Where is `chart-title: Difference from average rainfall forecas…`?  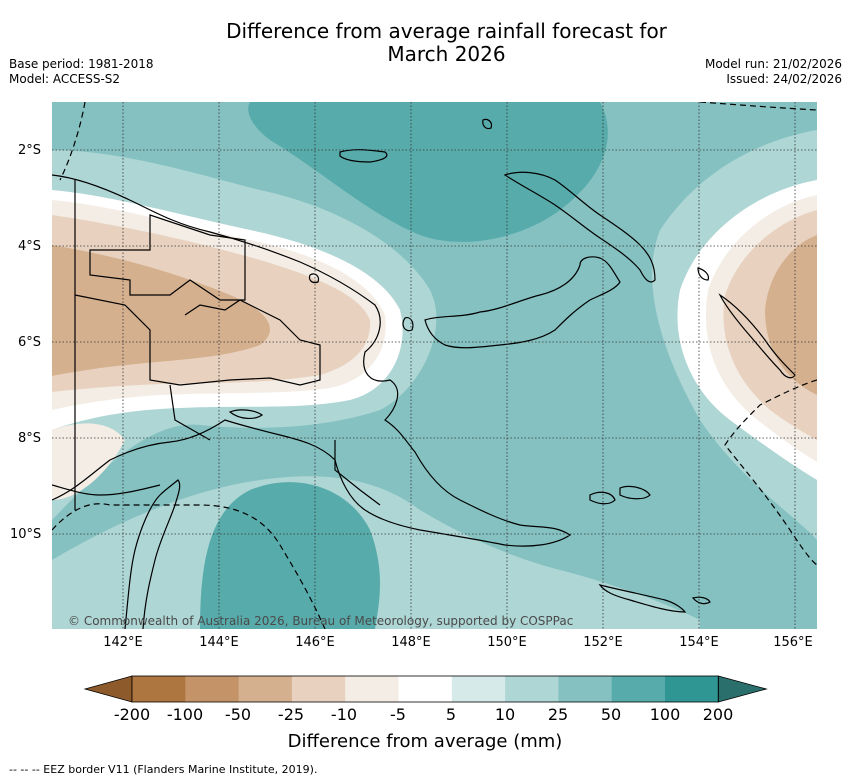
chart-title: Difference from average rainfall forecas… is located at coordinates (425, 43).